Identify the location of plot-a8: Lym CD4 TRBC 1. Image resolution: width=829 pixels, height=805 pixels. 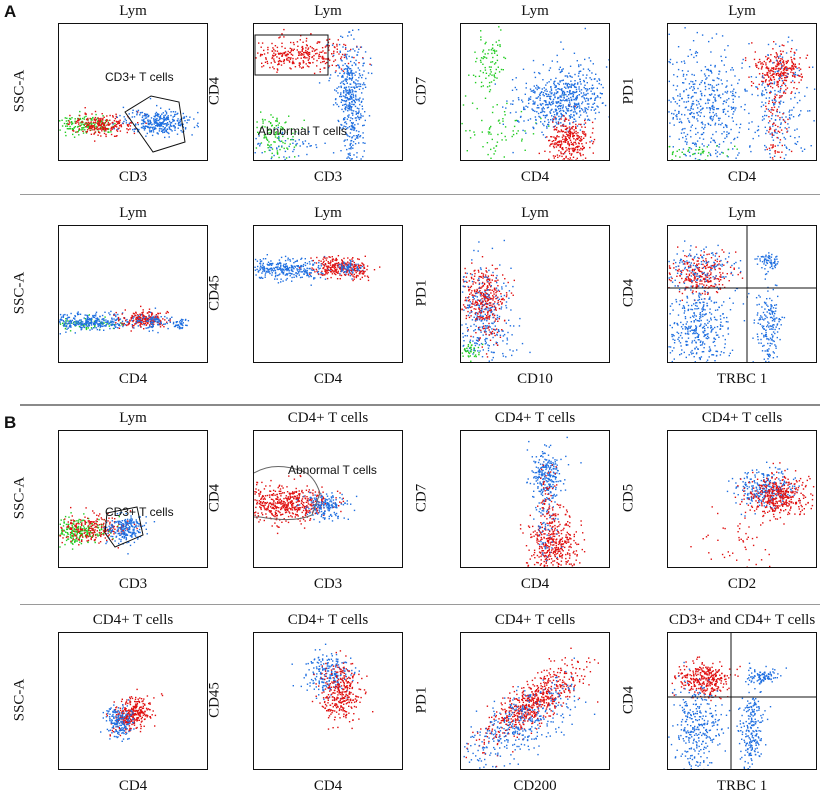
(719, 296).